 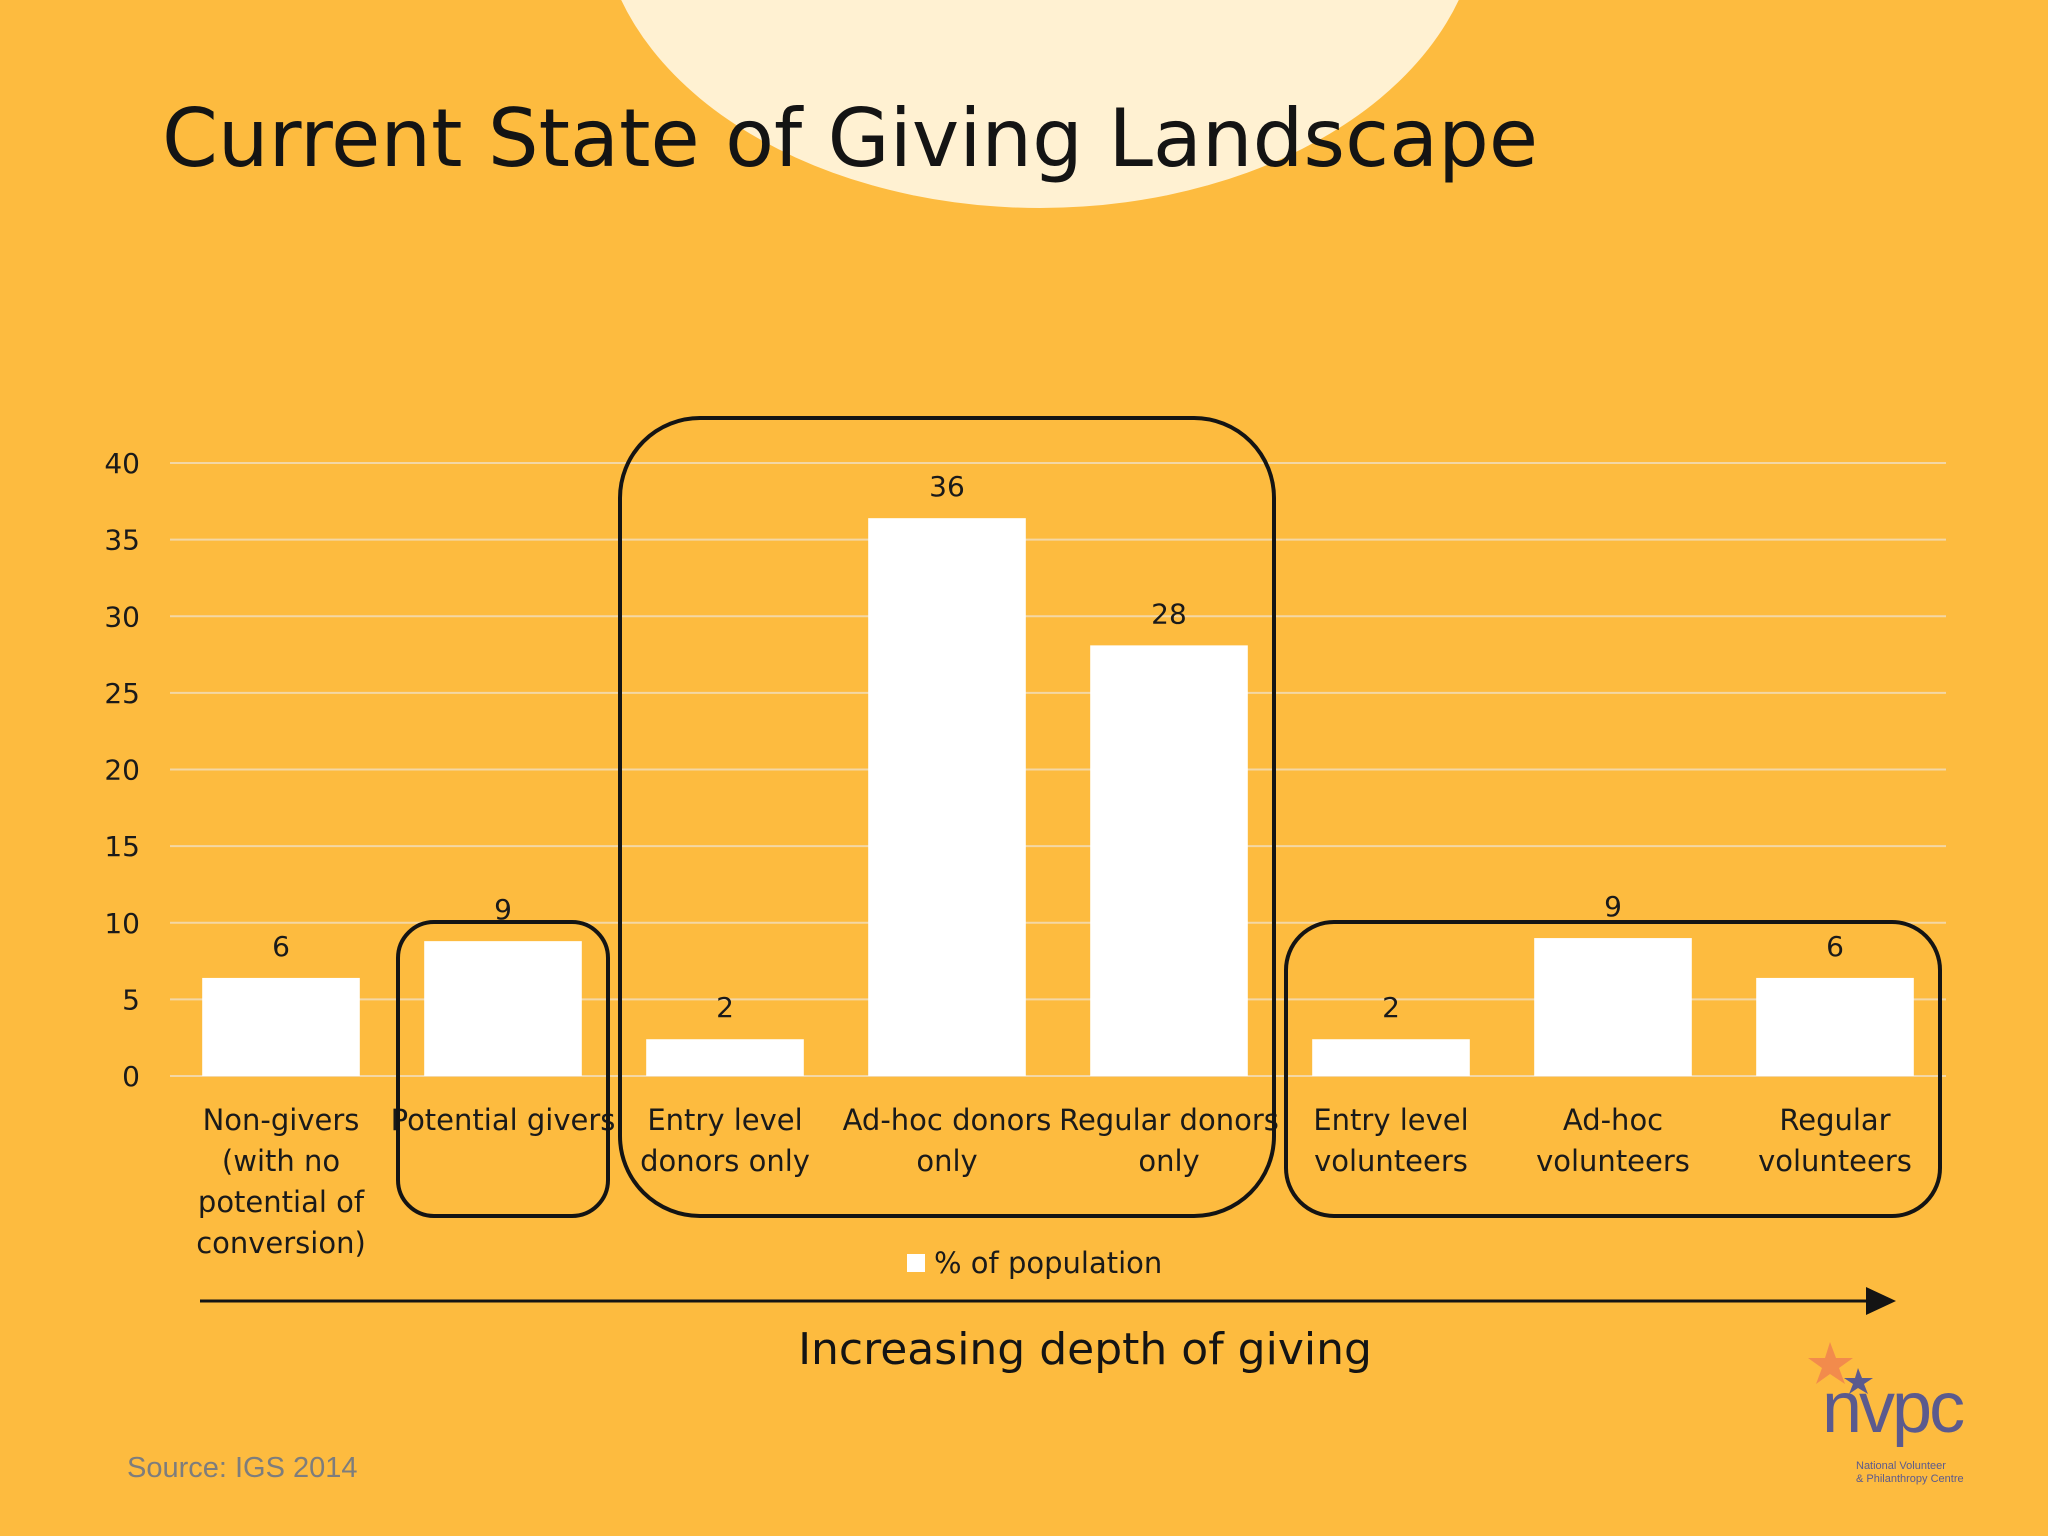 I want to click on category-label-line: (with no, so click(x=281, y=1161).